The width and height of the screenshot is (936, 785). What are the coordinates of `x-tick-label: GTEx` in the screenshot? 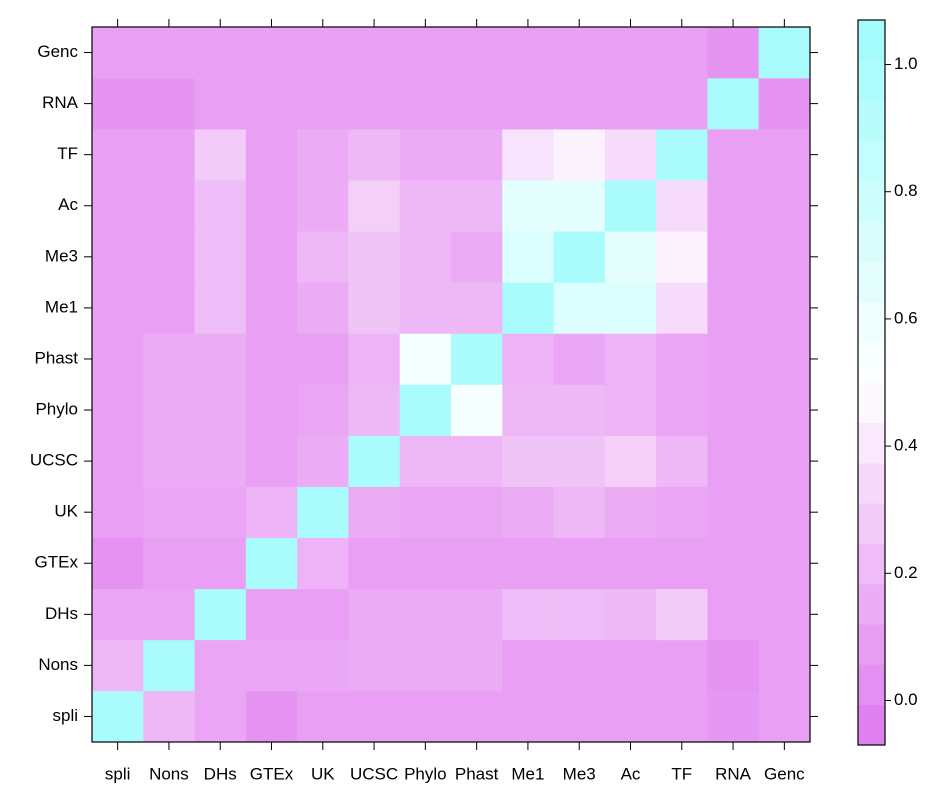 It's located at (272, 773).